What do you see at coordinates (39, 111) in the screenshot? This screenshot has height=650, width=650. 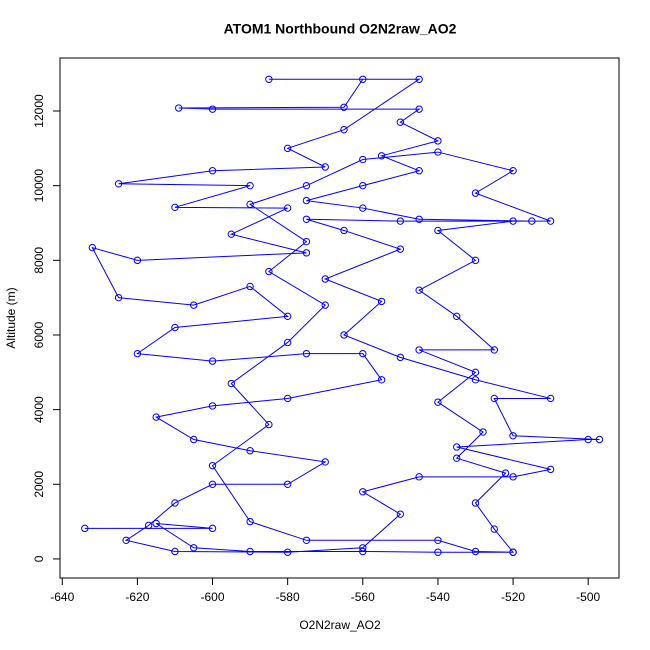 I see `y-tick-label: 12000` at bounding box center [39, 111].